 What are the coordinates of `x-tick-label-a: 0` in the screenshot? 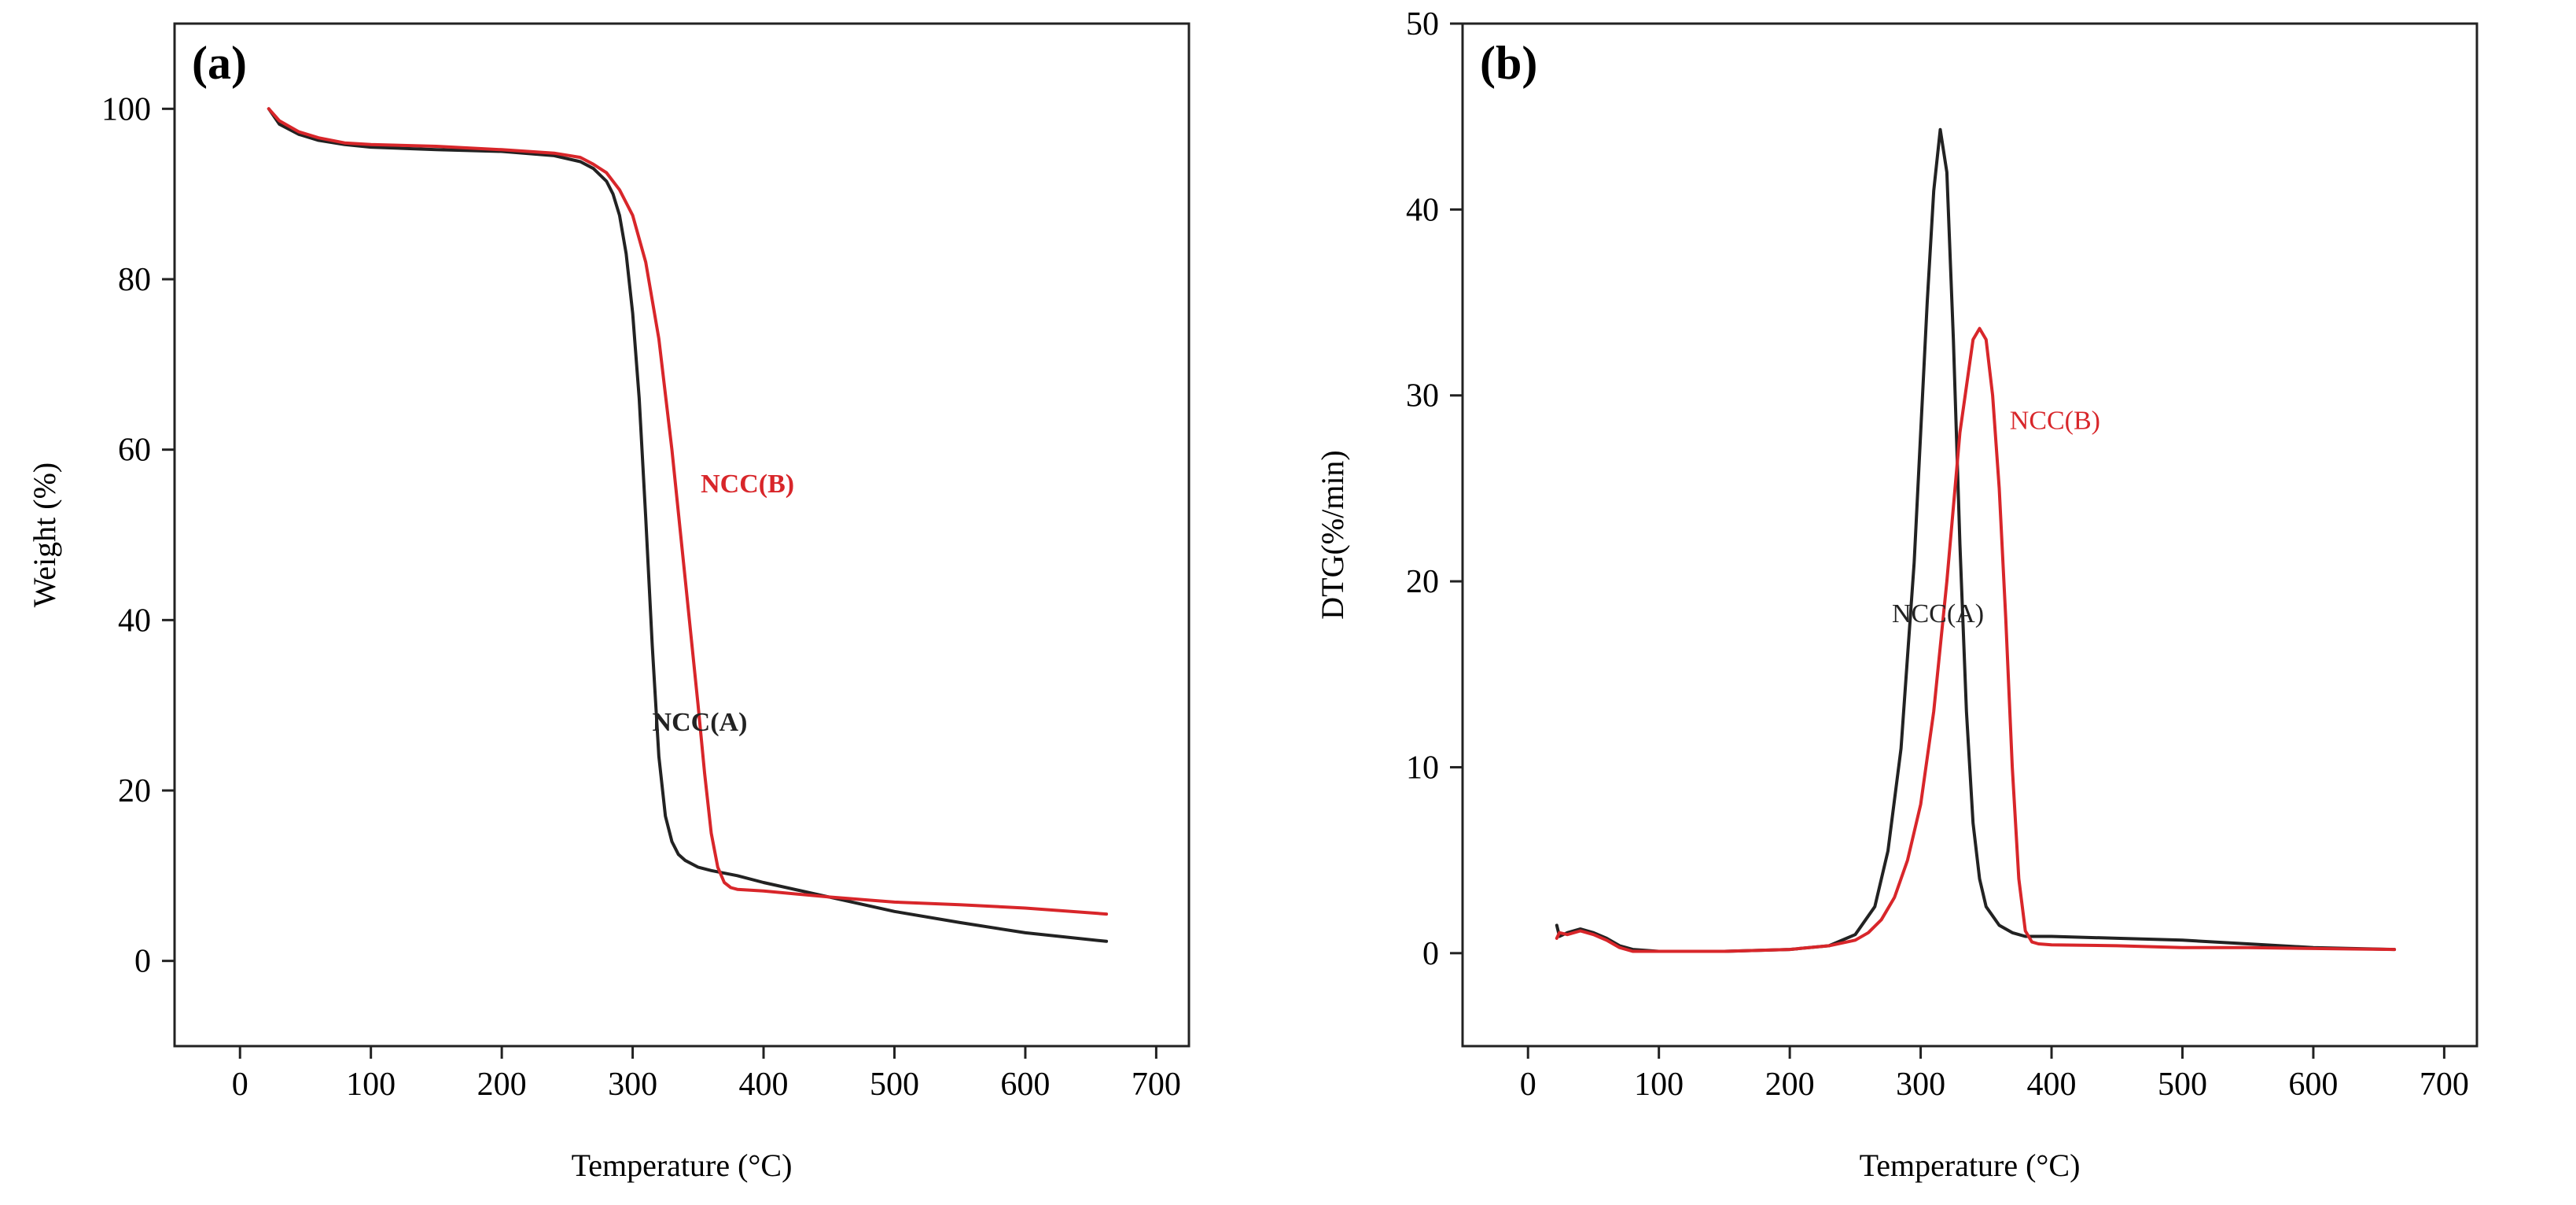 It's located at (240, 1085).